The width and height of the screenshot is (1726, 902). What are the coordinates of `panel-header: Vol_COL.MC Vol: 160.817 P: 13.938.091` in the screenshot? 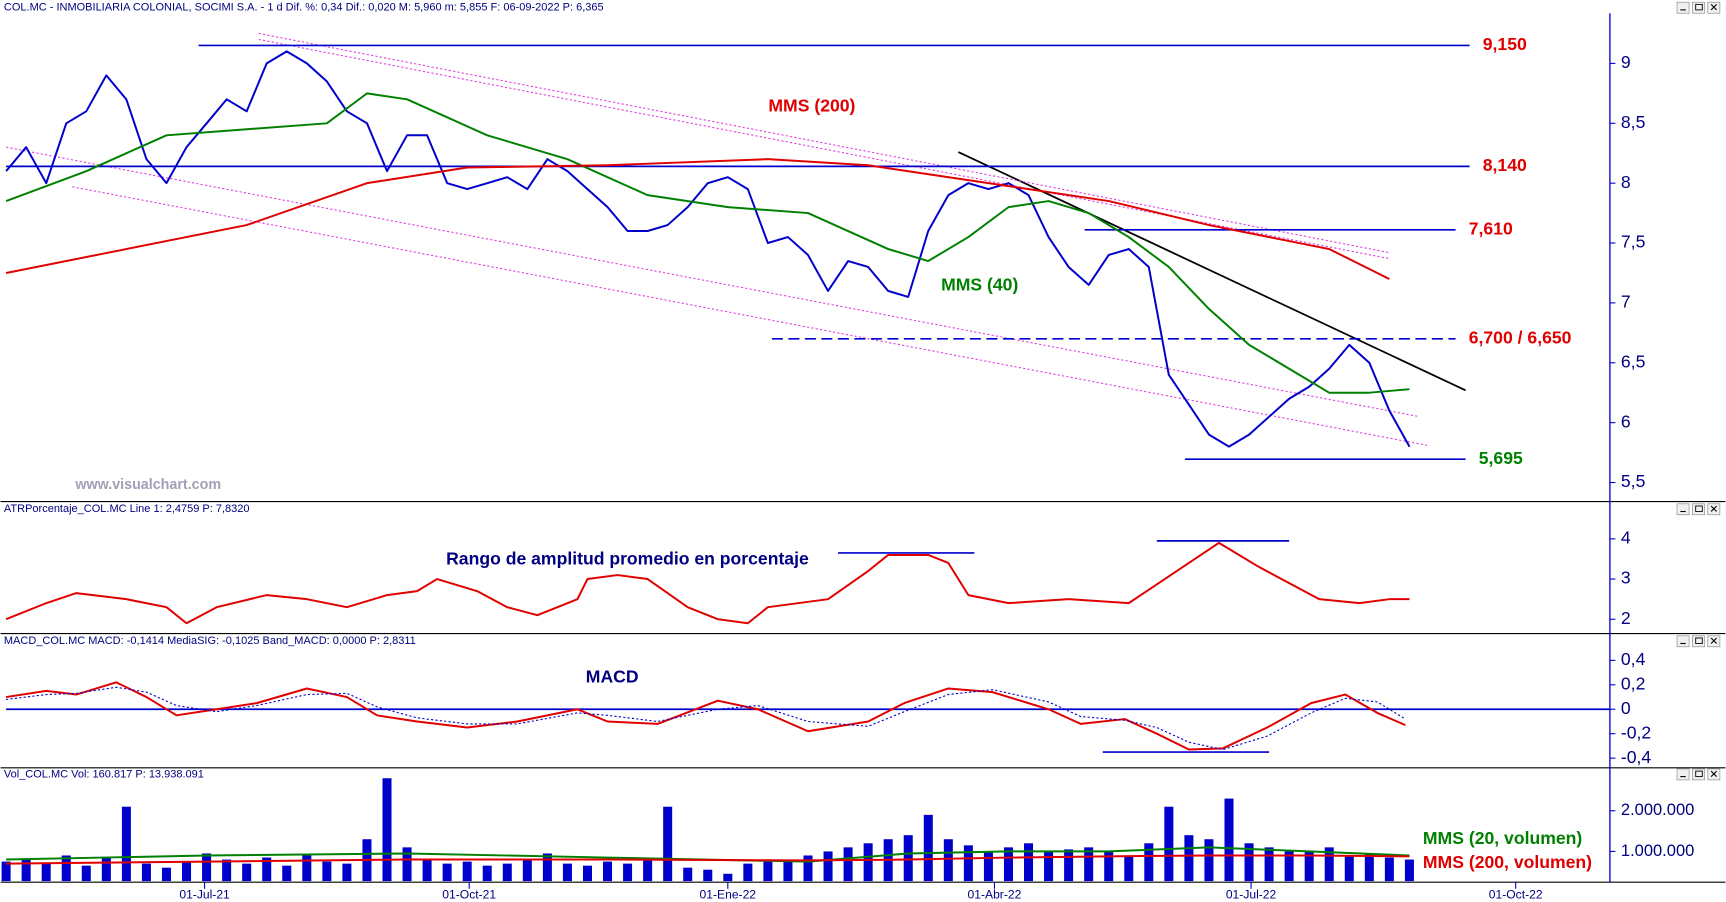 It's located at (104, 774).